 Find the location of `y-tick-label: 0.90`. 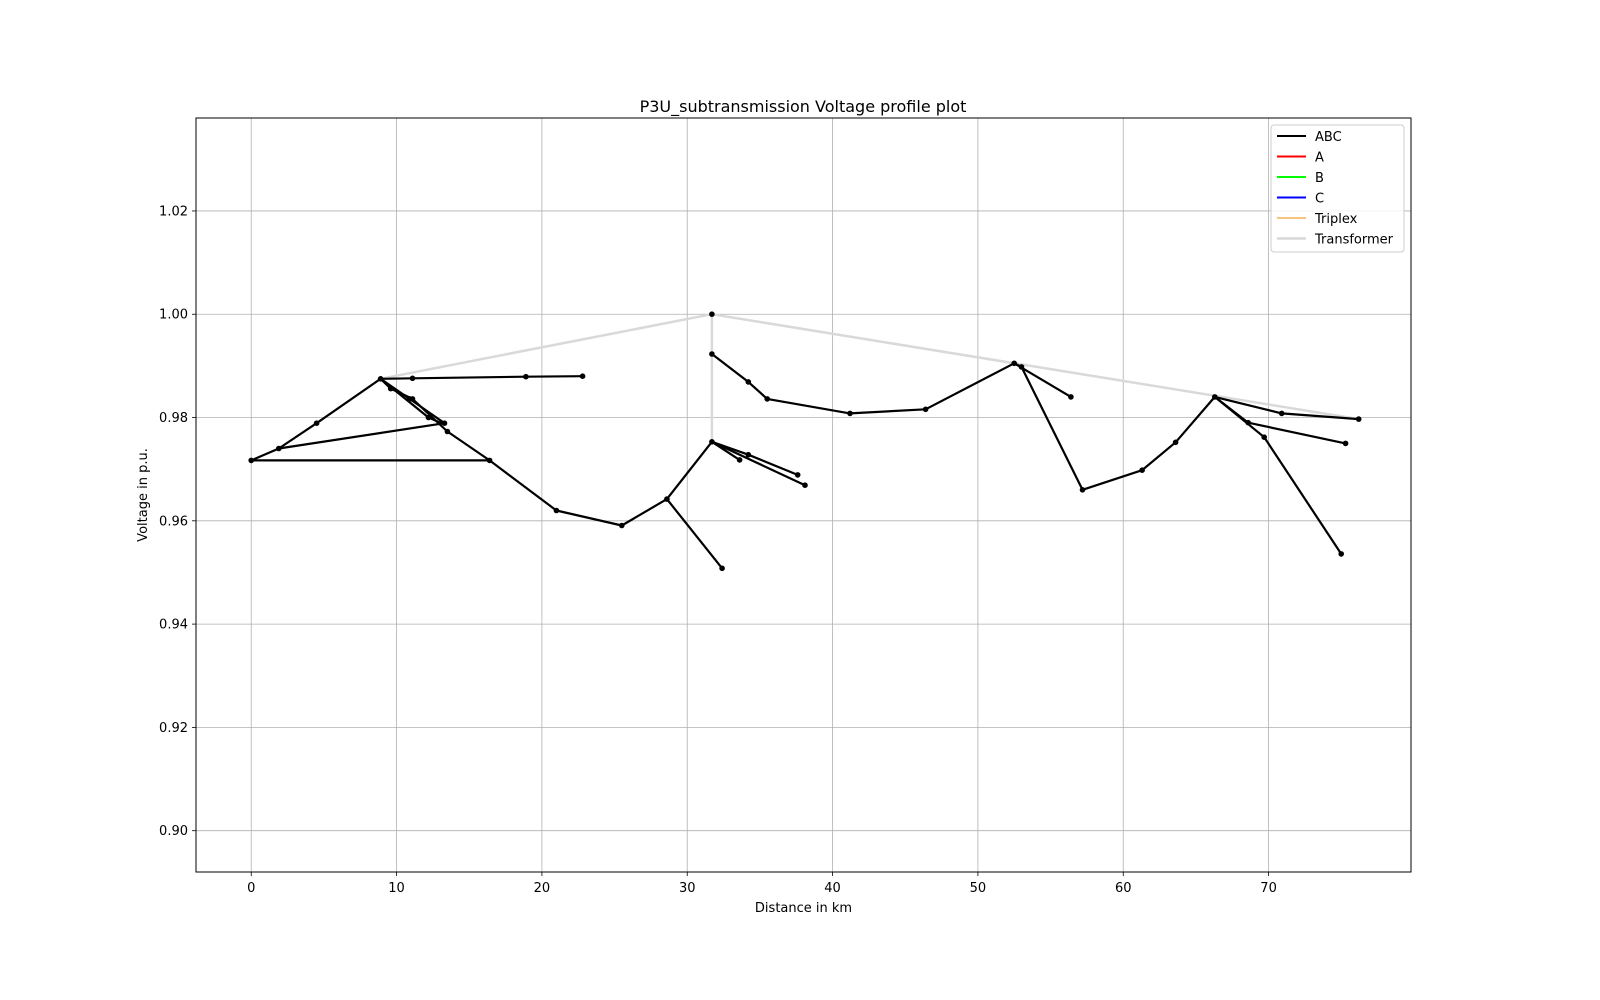

y-tick-label: 0.90 is located at coordinates (173, 831).